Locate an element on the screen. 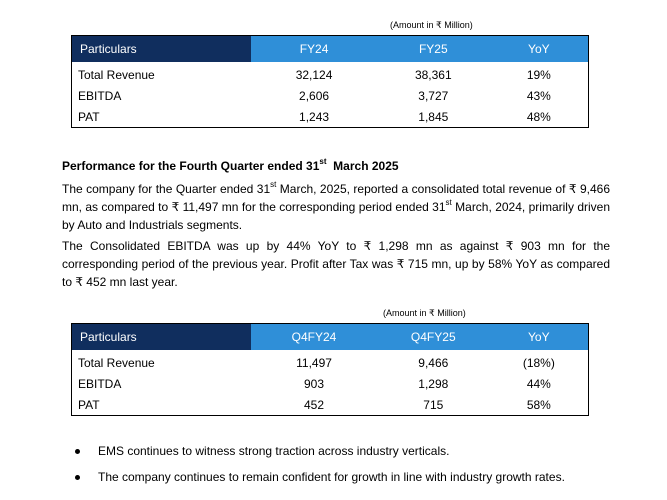 The width and height of the screenshot is (667, 500). table-header-row: Particulars Q4FY24 Q4FY25 YoY is located at coordinates (330, 336).